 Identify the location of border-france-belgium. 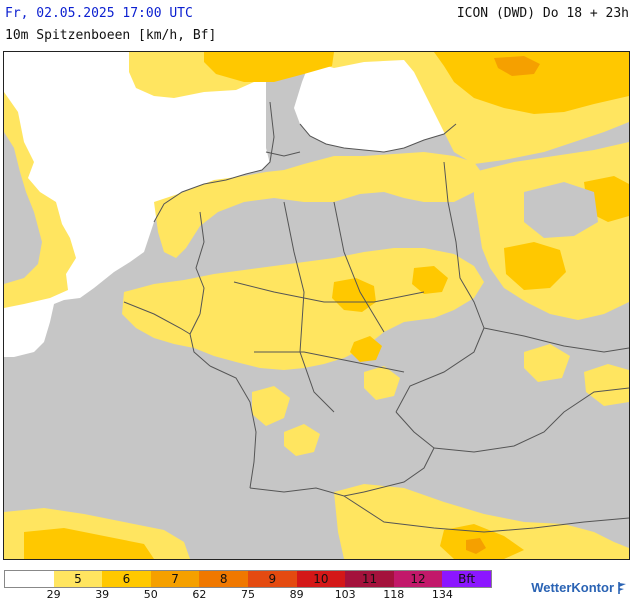
(157, 318).